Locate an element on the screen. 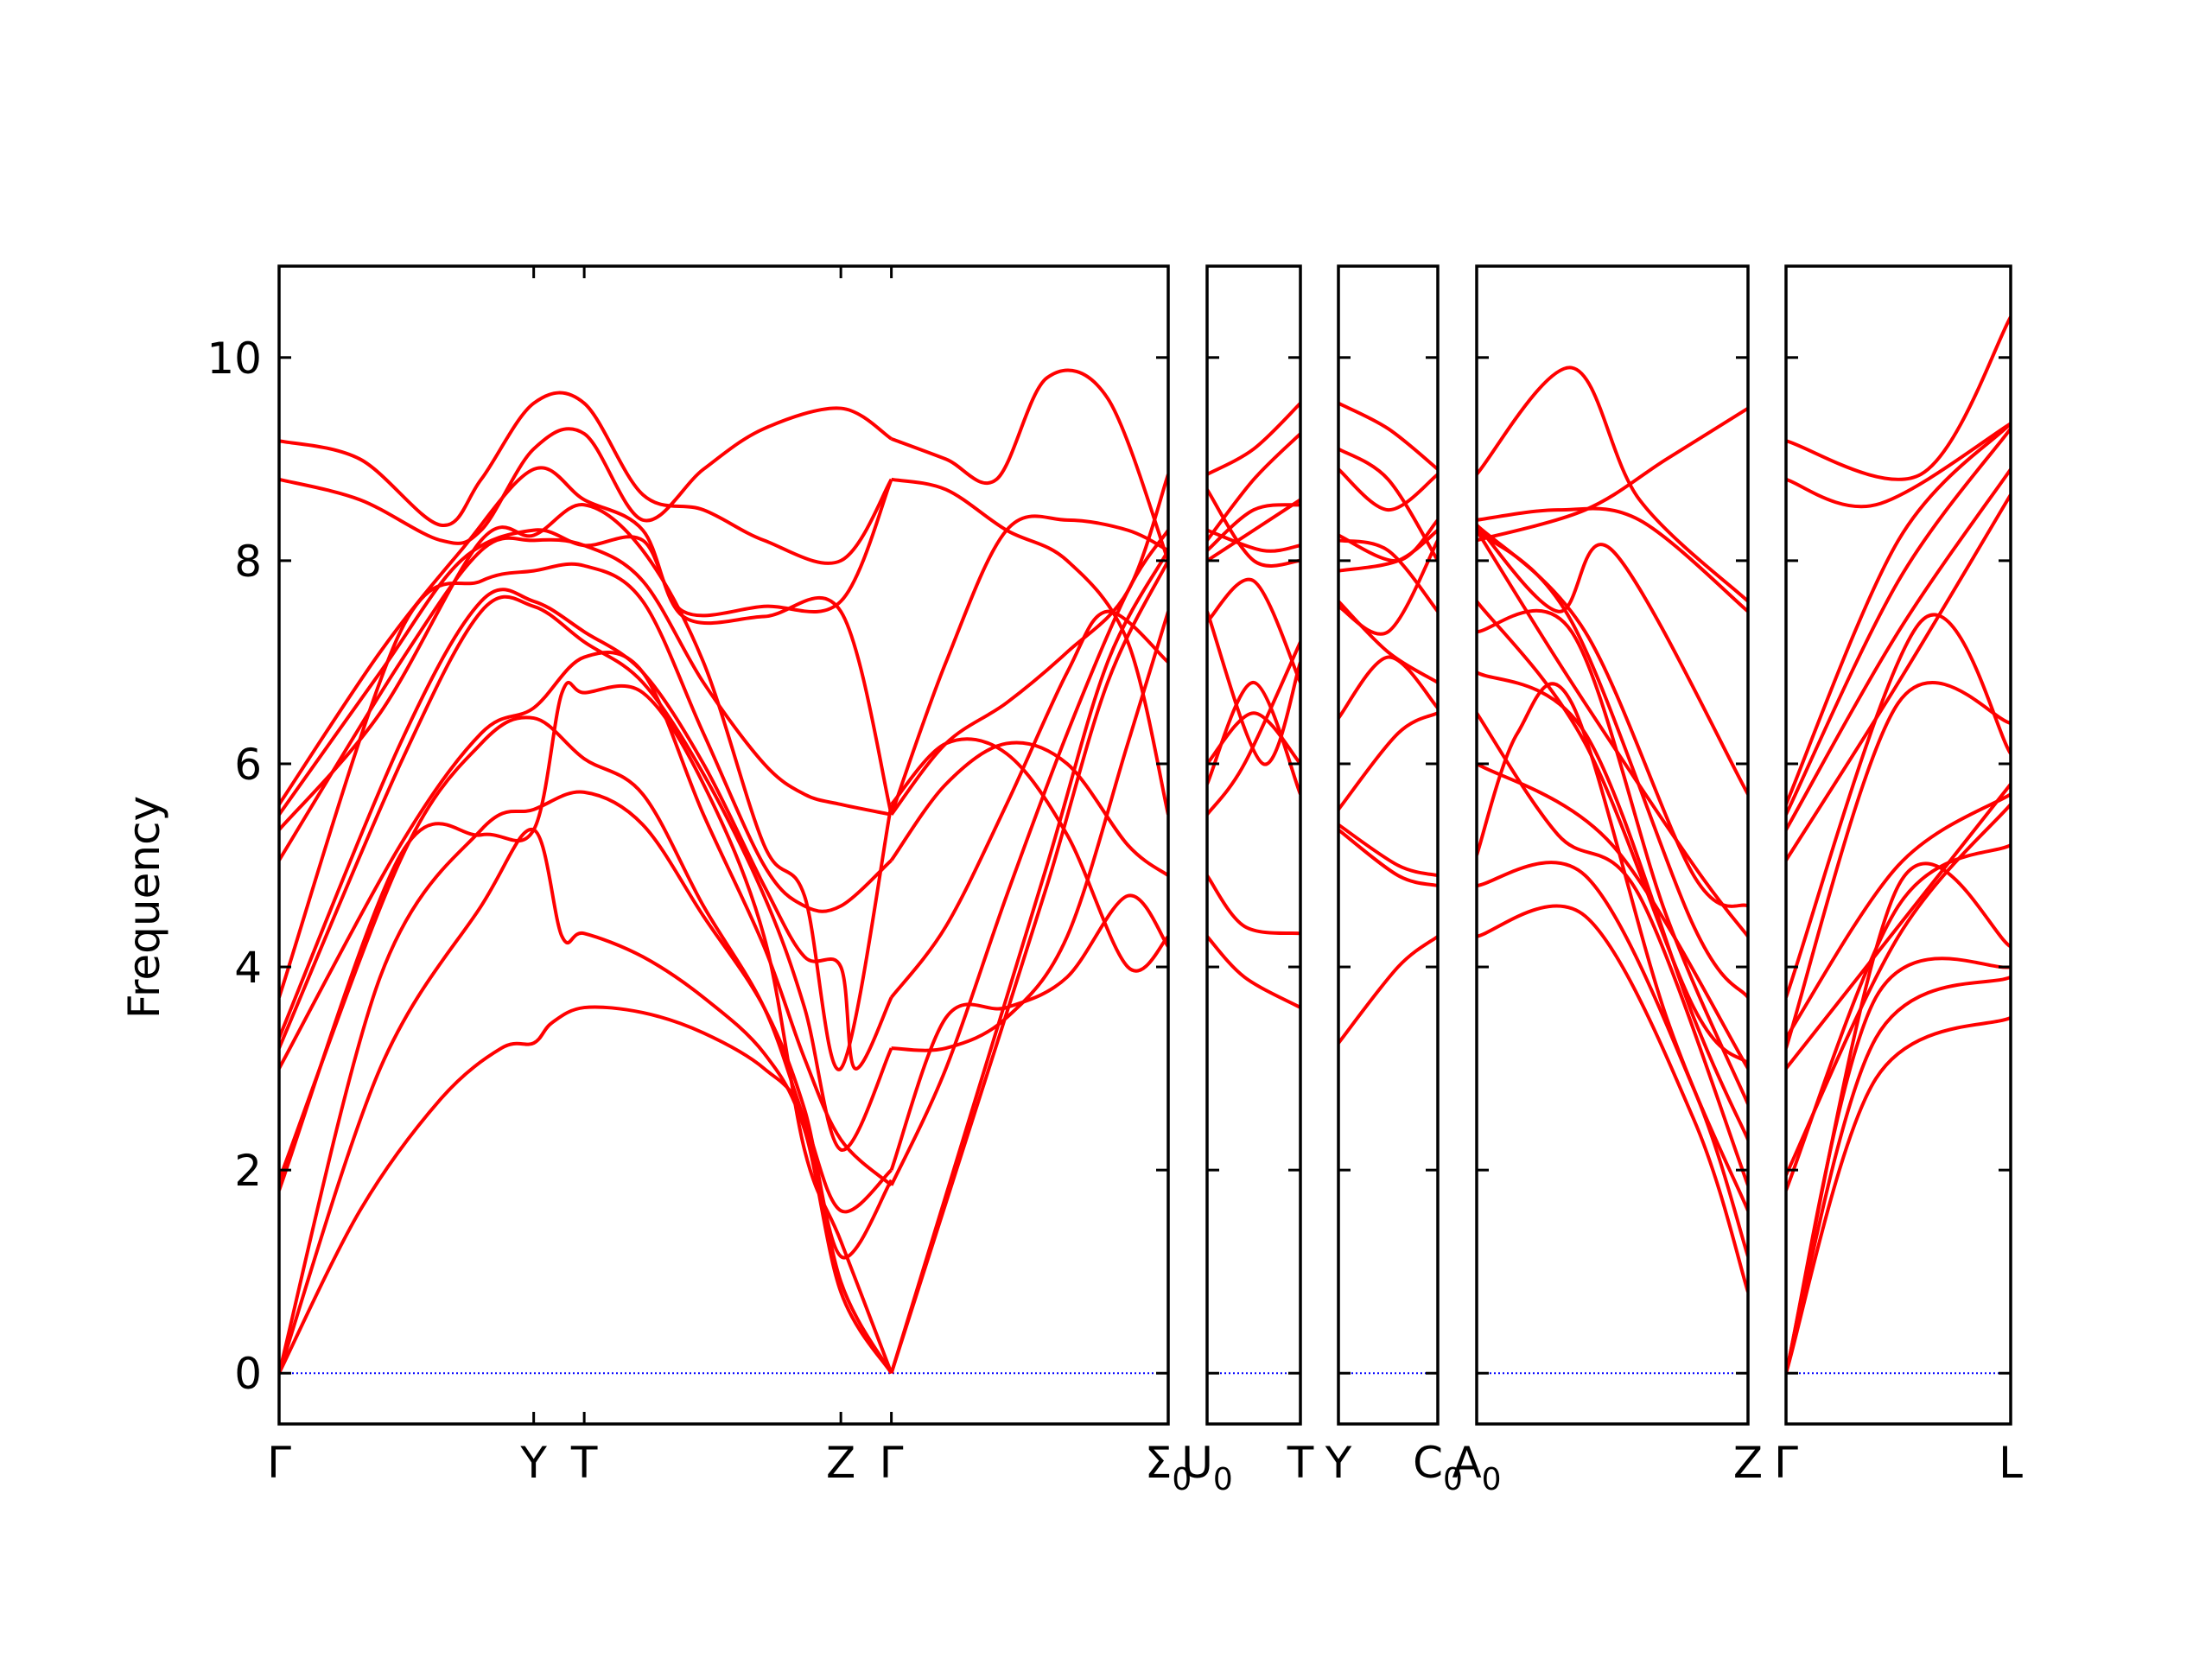  x-tick-label: C0 is located at coordinates (1438, 1467).